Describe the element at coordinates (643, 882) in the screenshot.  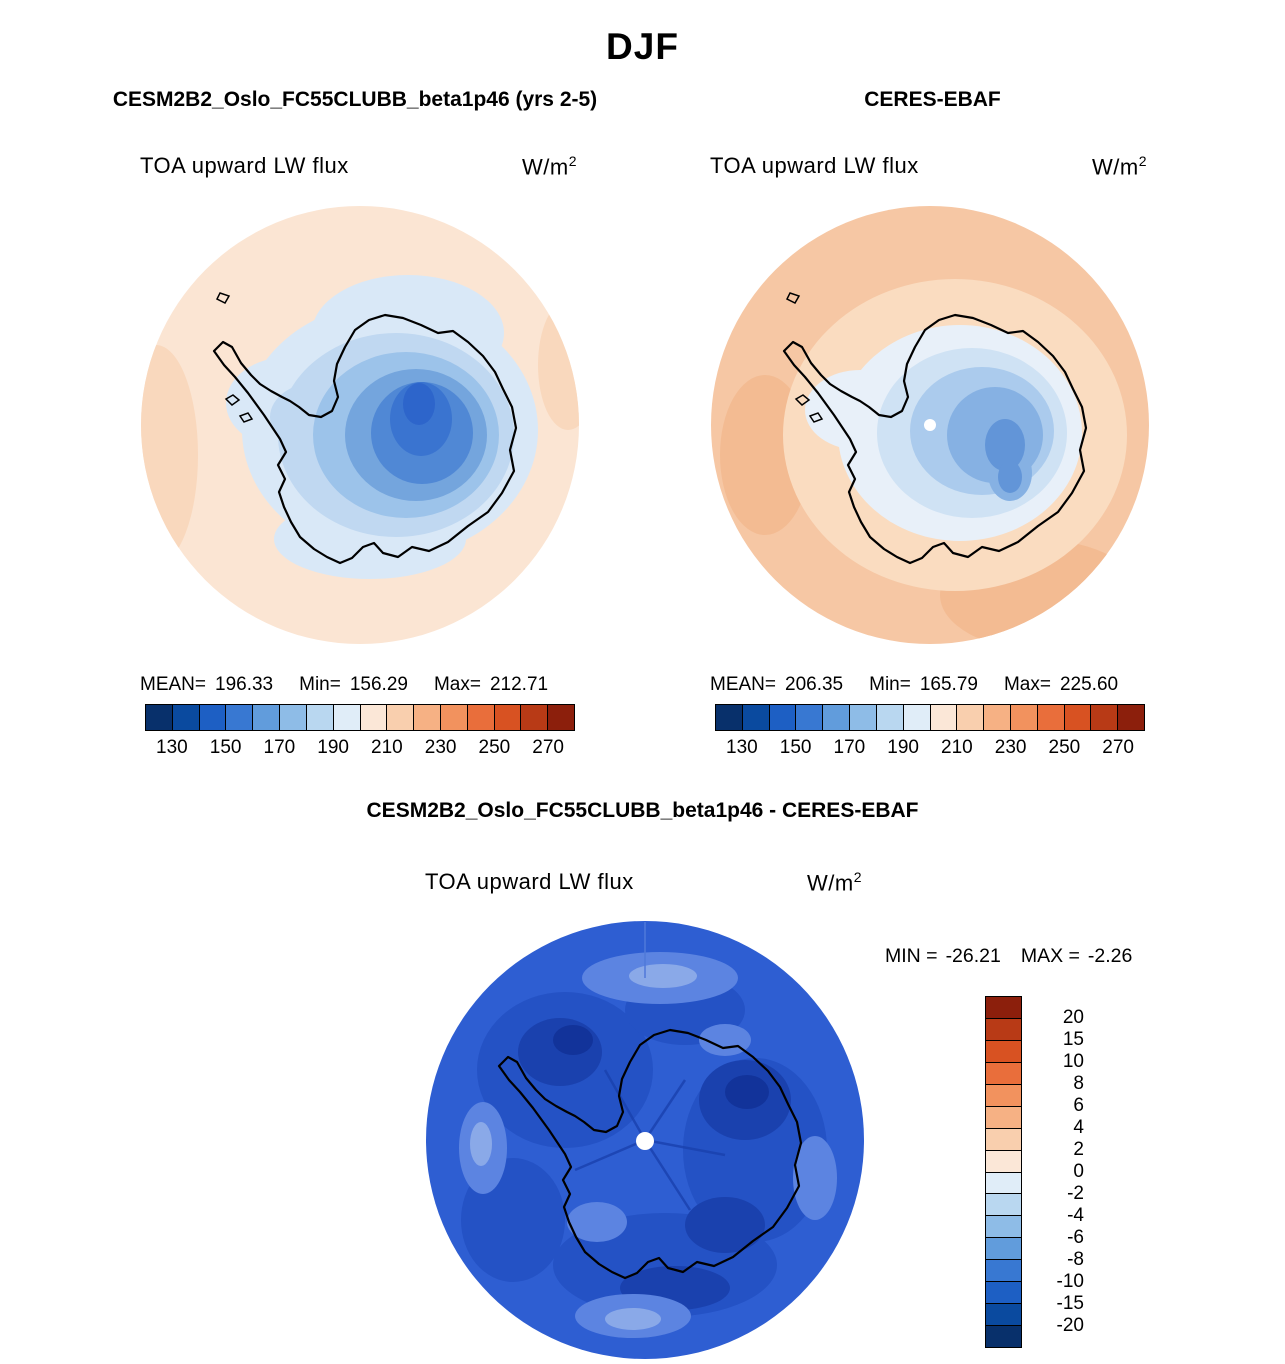
I see `diff-field-row: TOA upward LW flux W/m2` at that location.